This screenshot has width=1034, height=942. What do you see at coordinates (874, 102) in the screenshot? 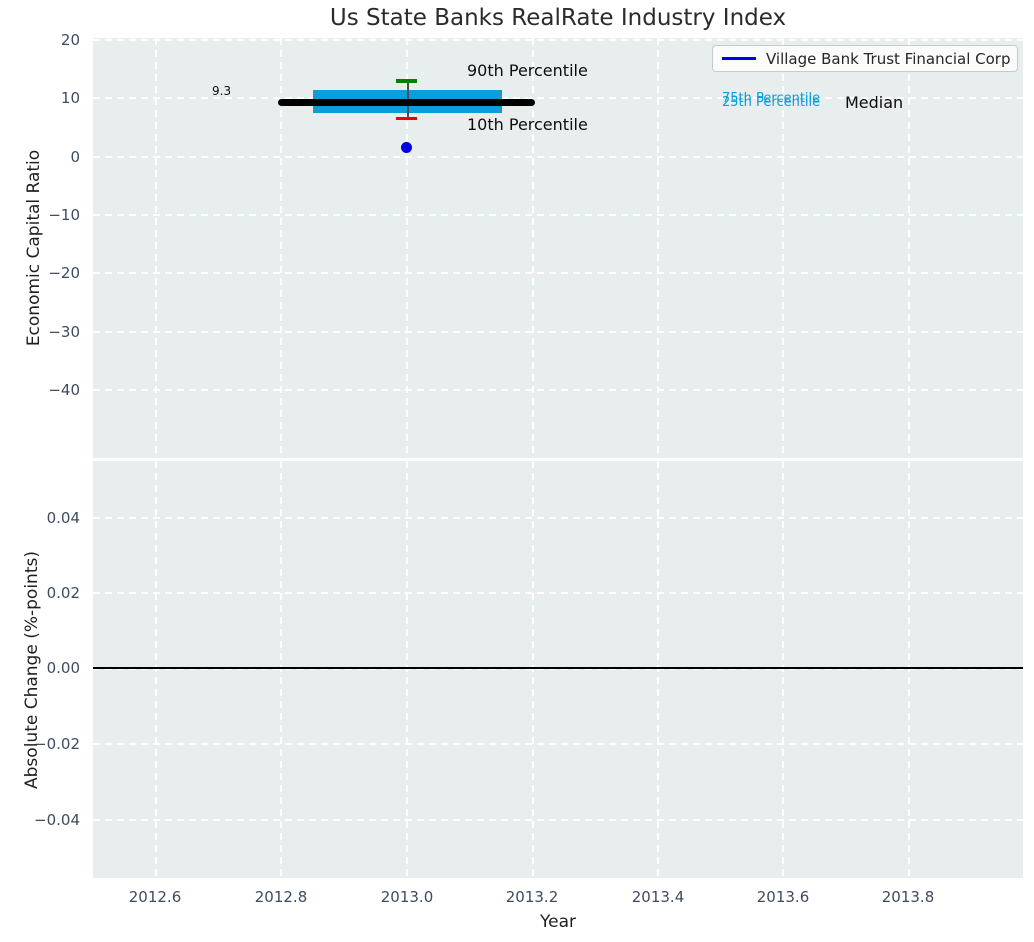
I see `median-label: Median` at bounding box center [874, 102].